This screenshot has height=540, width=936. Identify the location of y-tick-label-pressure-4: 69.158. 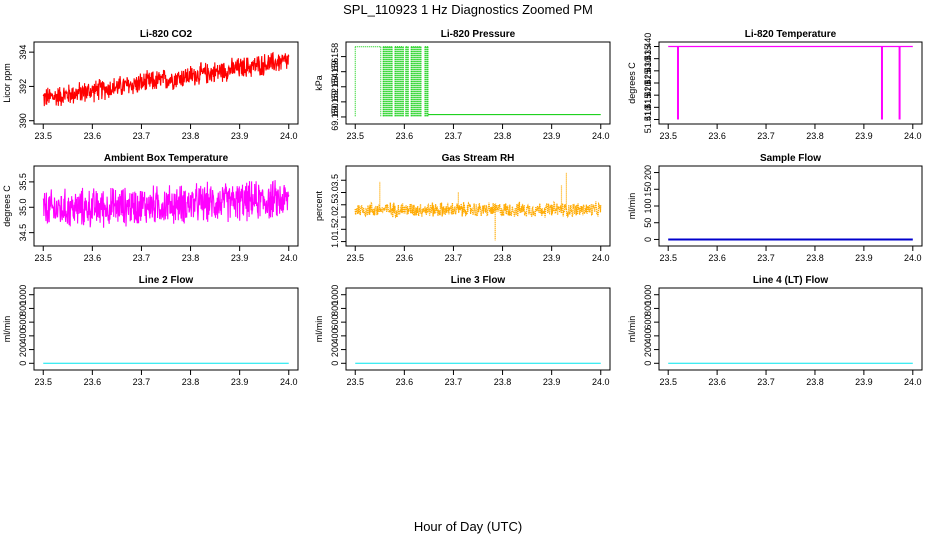
(335, 57).